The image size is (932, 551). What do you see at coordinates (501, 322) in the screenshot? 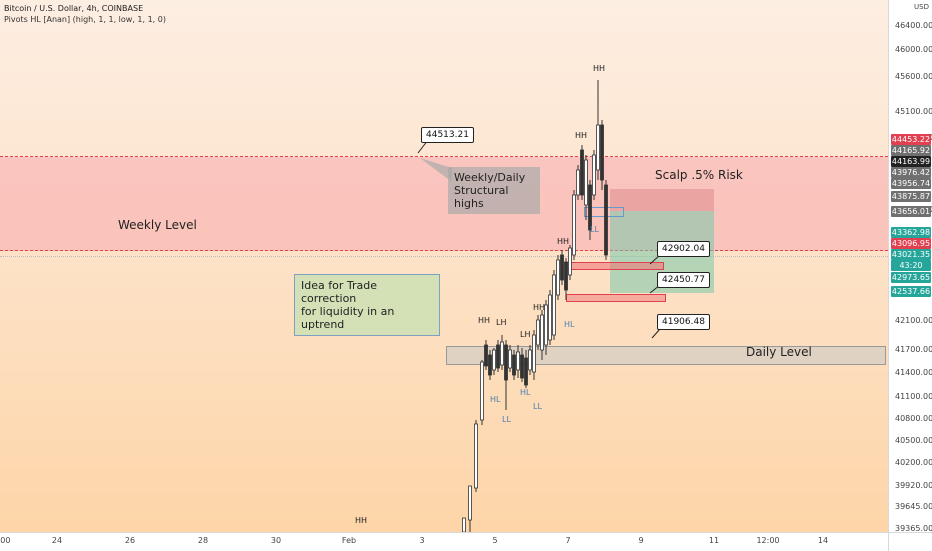
I see `pivot-lh-1: LH` at bounding box center [501, 322].